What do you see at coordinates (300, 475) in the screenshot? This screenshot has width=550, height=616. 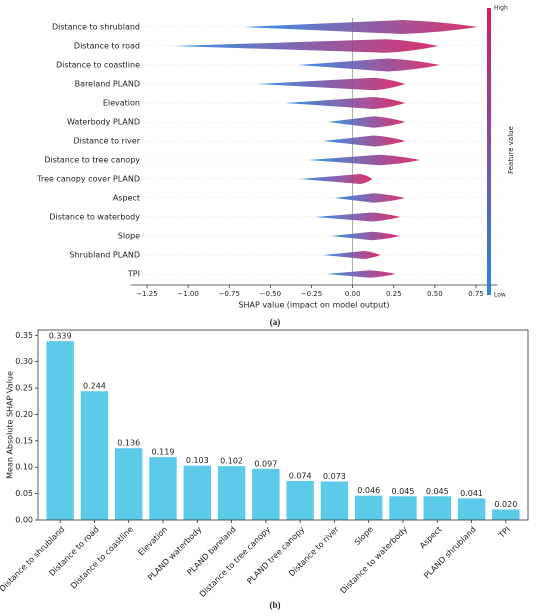 I see `value-label: 0.074` at bounding box center [300, 475].